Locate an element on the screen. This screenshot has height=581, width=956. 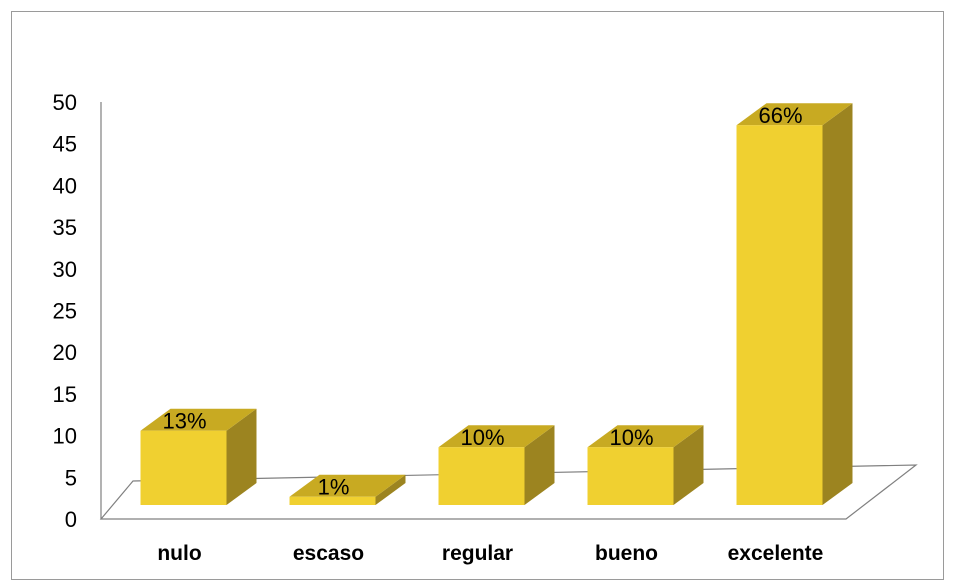
y-tick-label: 5 is located at coordinates (71, 477).